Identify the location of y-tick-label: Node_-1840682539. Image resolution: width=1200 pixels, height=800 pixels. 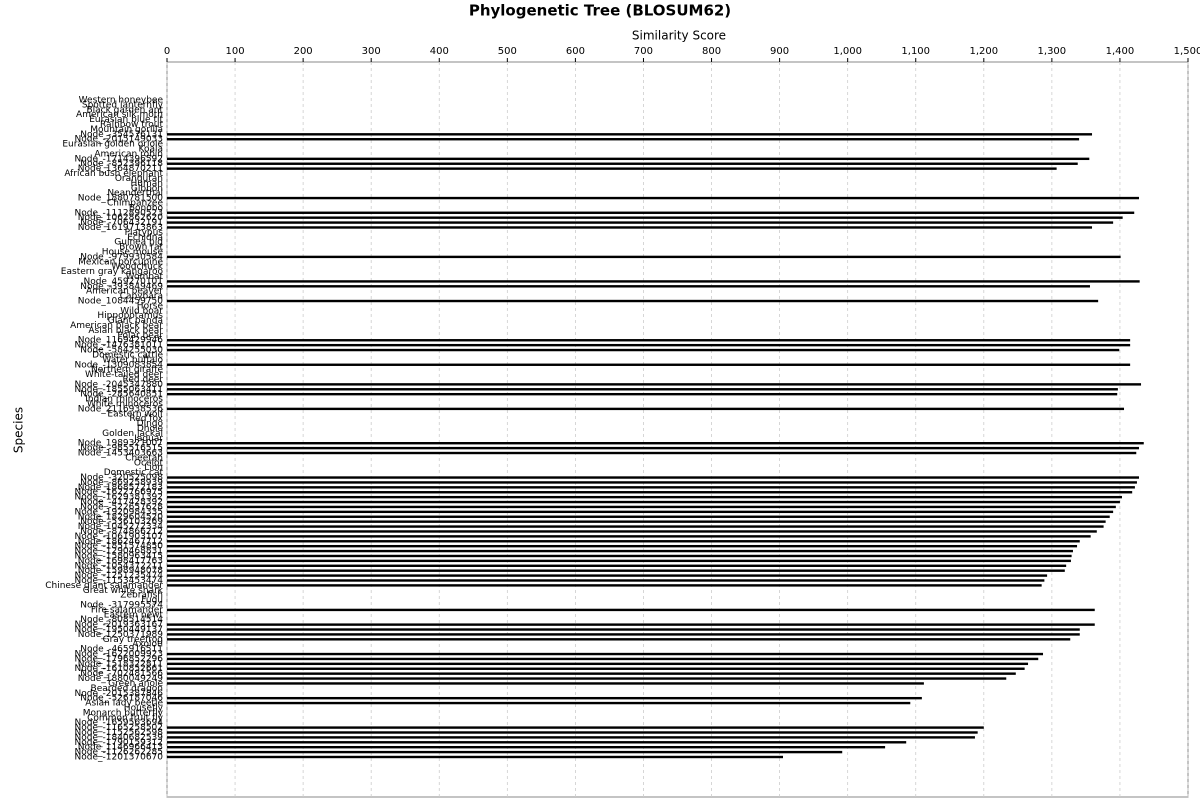
(119, 738).